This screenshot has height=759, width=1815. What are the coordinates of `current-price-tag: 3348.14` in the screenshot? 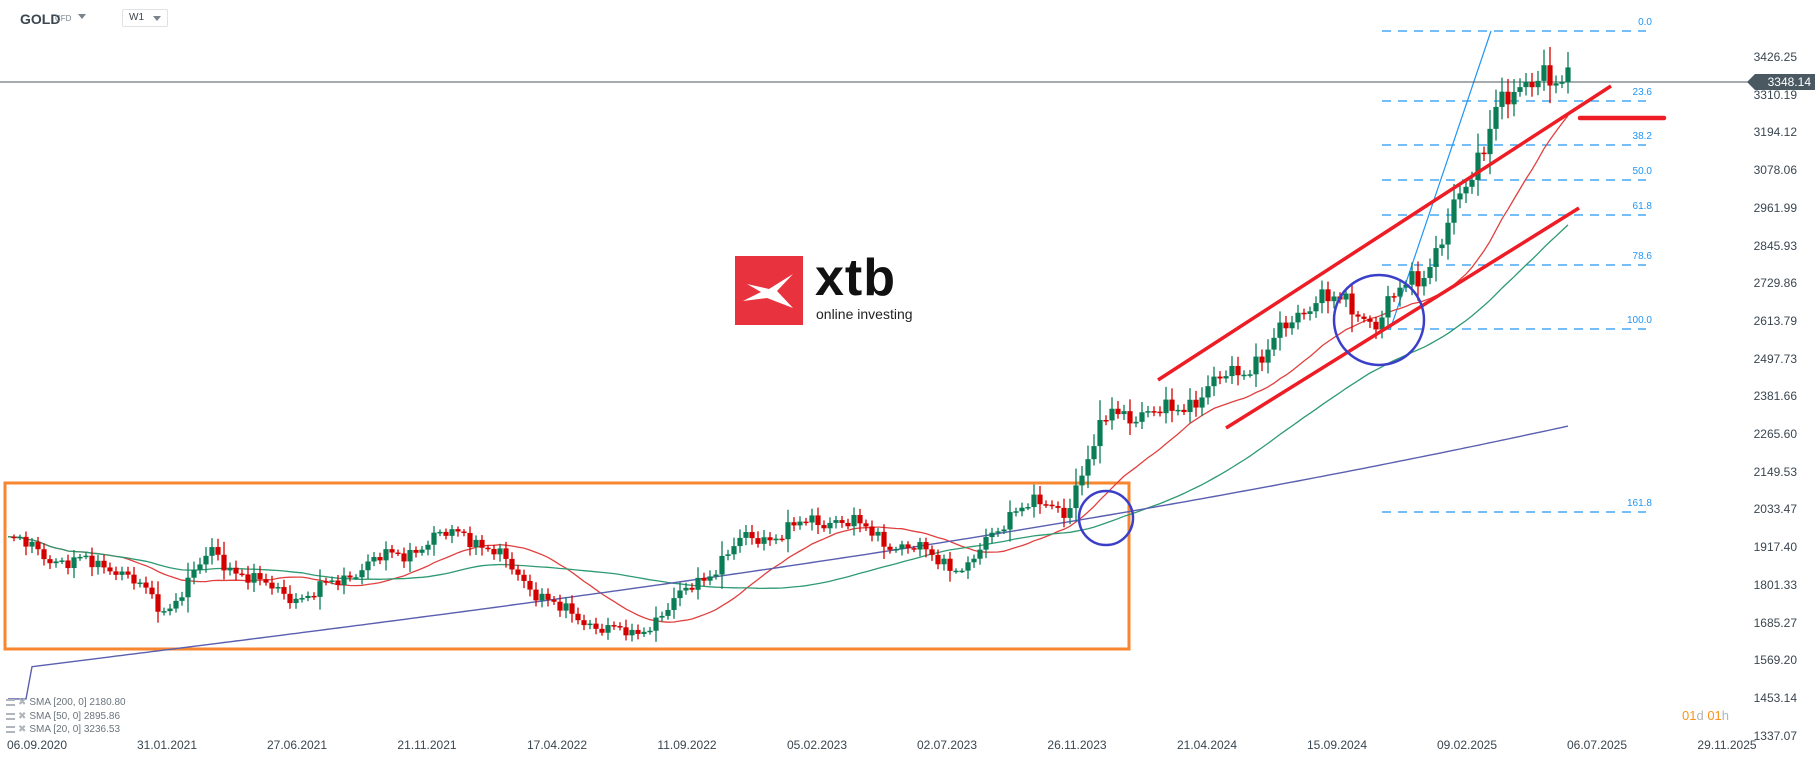 It's located at (1781, 82).